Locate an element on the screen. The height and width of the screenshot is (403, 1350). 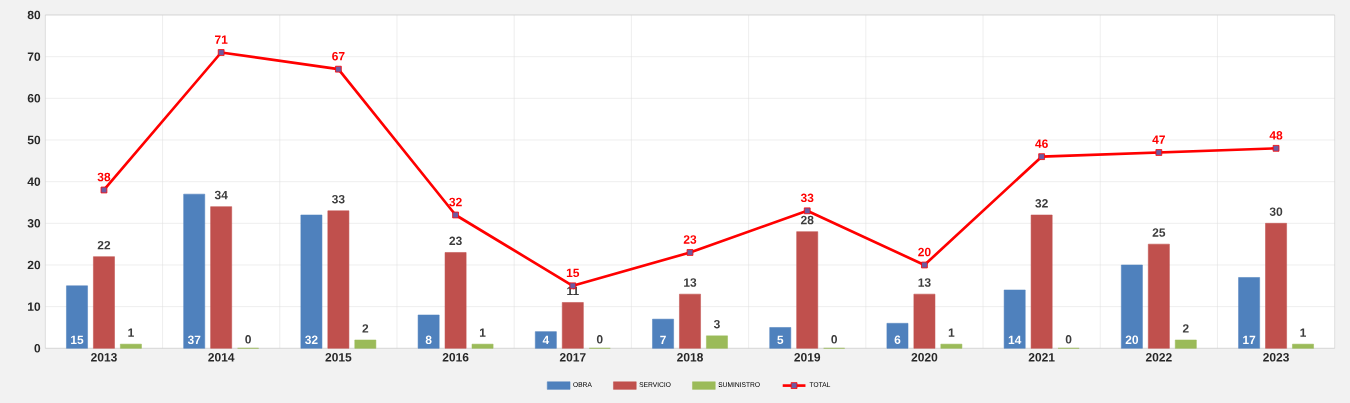
y-tick-label: 80 is located at coordinates (34, 15).